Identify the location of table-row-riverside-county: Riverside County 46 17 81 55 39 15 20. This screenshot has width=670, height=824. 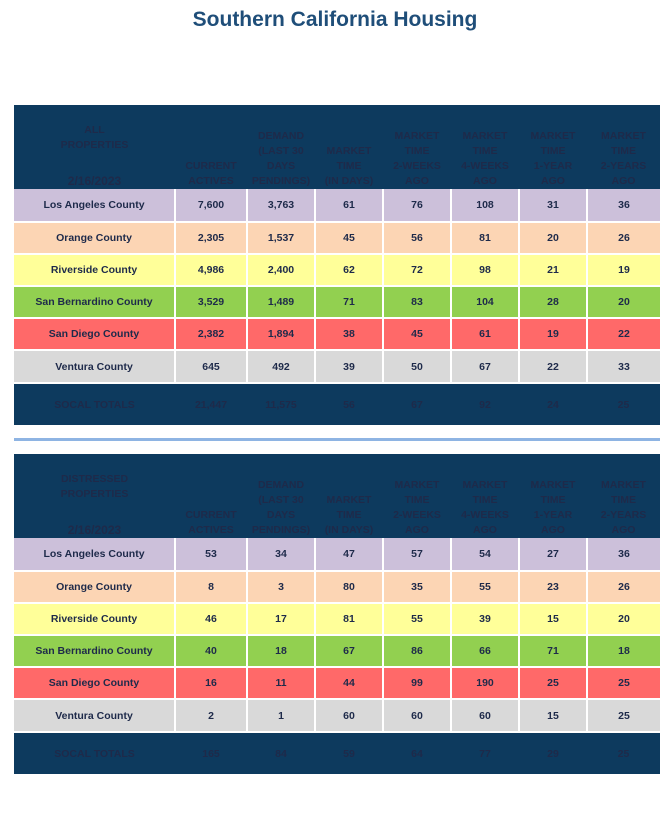
(337, 619).